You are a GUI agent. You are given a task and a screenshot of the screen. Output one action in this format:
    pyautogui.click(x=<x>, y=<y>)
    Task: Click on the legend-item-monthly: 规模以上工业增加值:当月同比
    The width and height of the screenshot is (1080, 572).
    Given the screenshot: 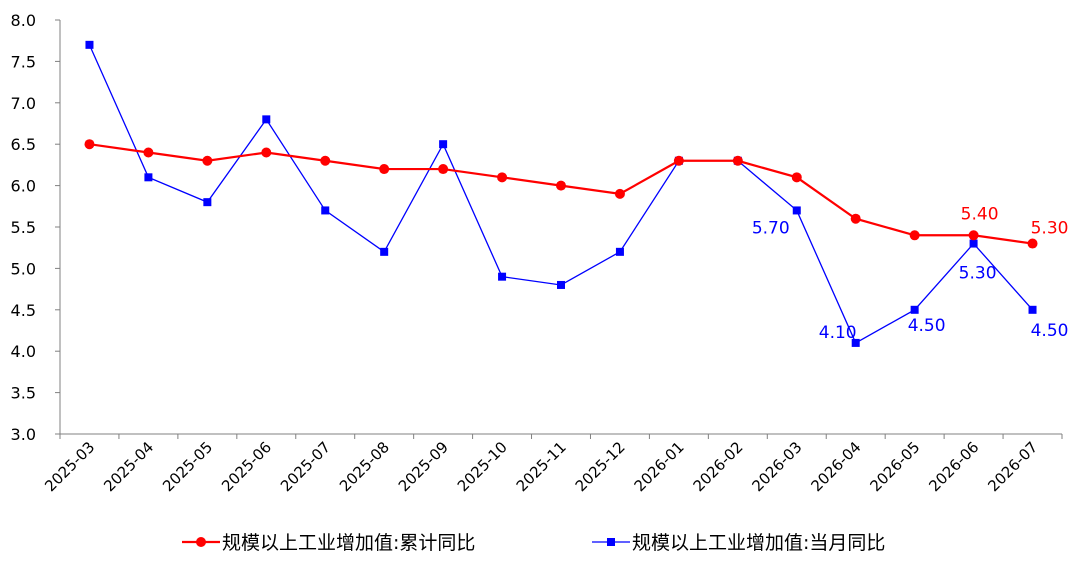 What is the action you would take?
    pyautogui.click(x=738, y=543)
    